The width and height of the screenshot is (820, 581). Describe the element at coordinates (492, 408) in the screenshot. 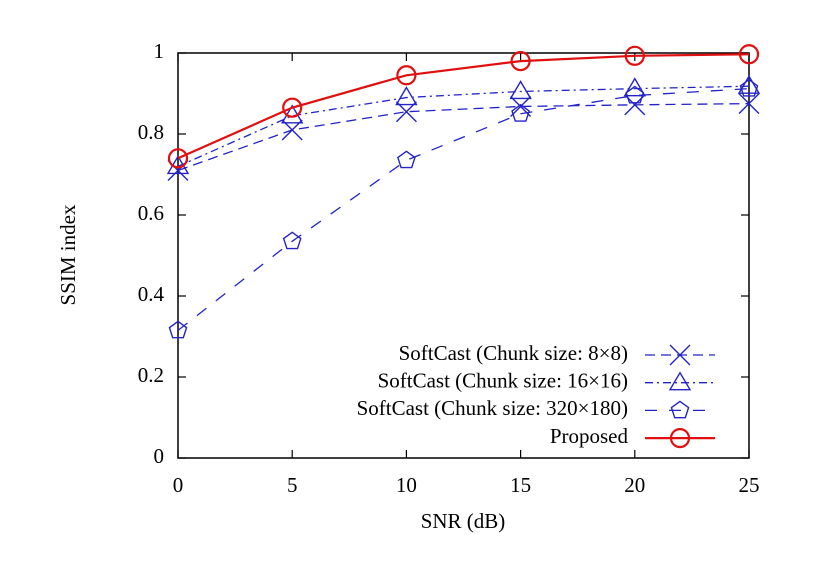

I see `legend-label: SoftCast (Chunk size: 320×180)` at that location.